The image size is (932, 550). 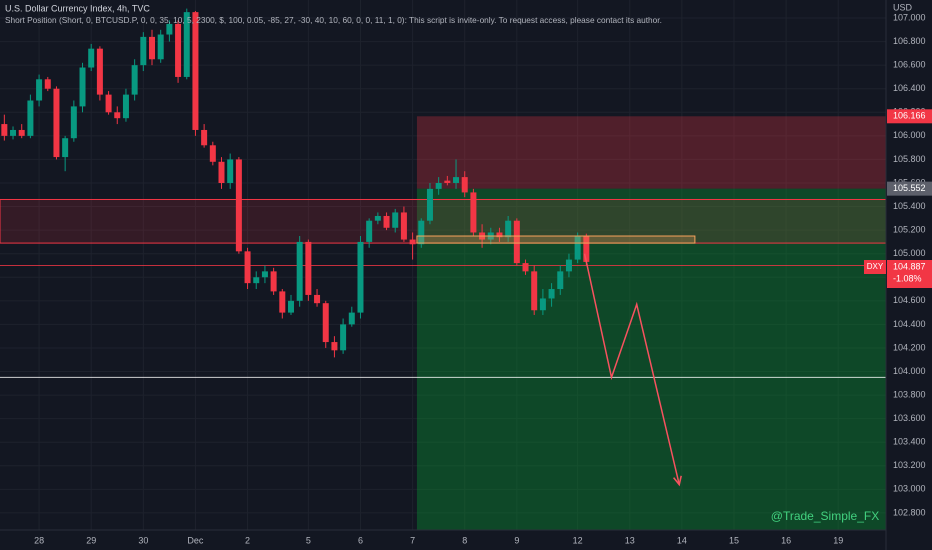 I want to click on x-tick-label: 19, so click(x=838, y=540).